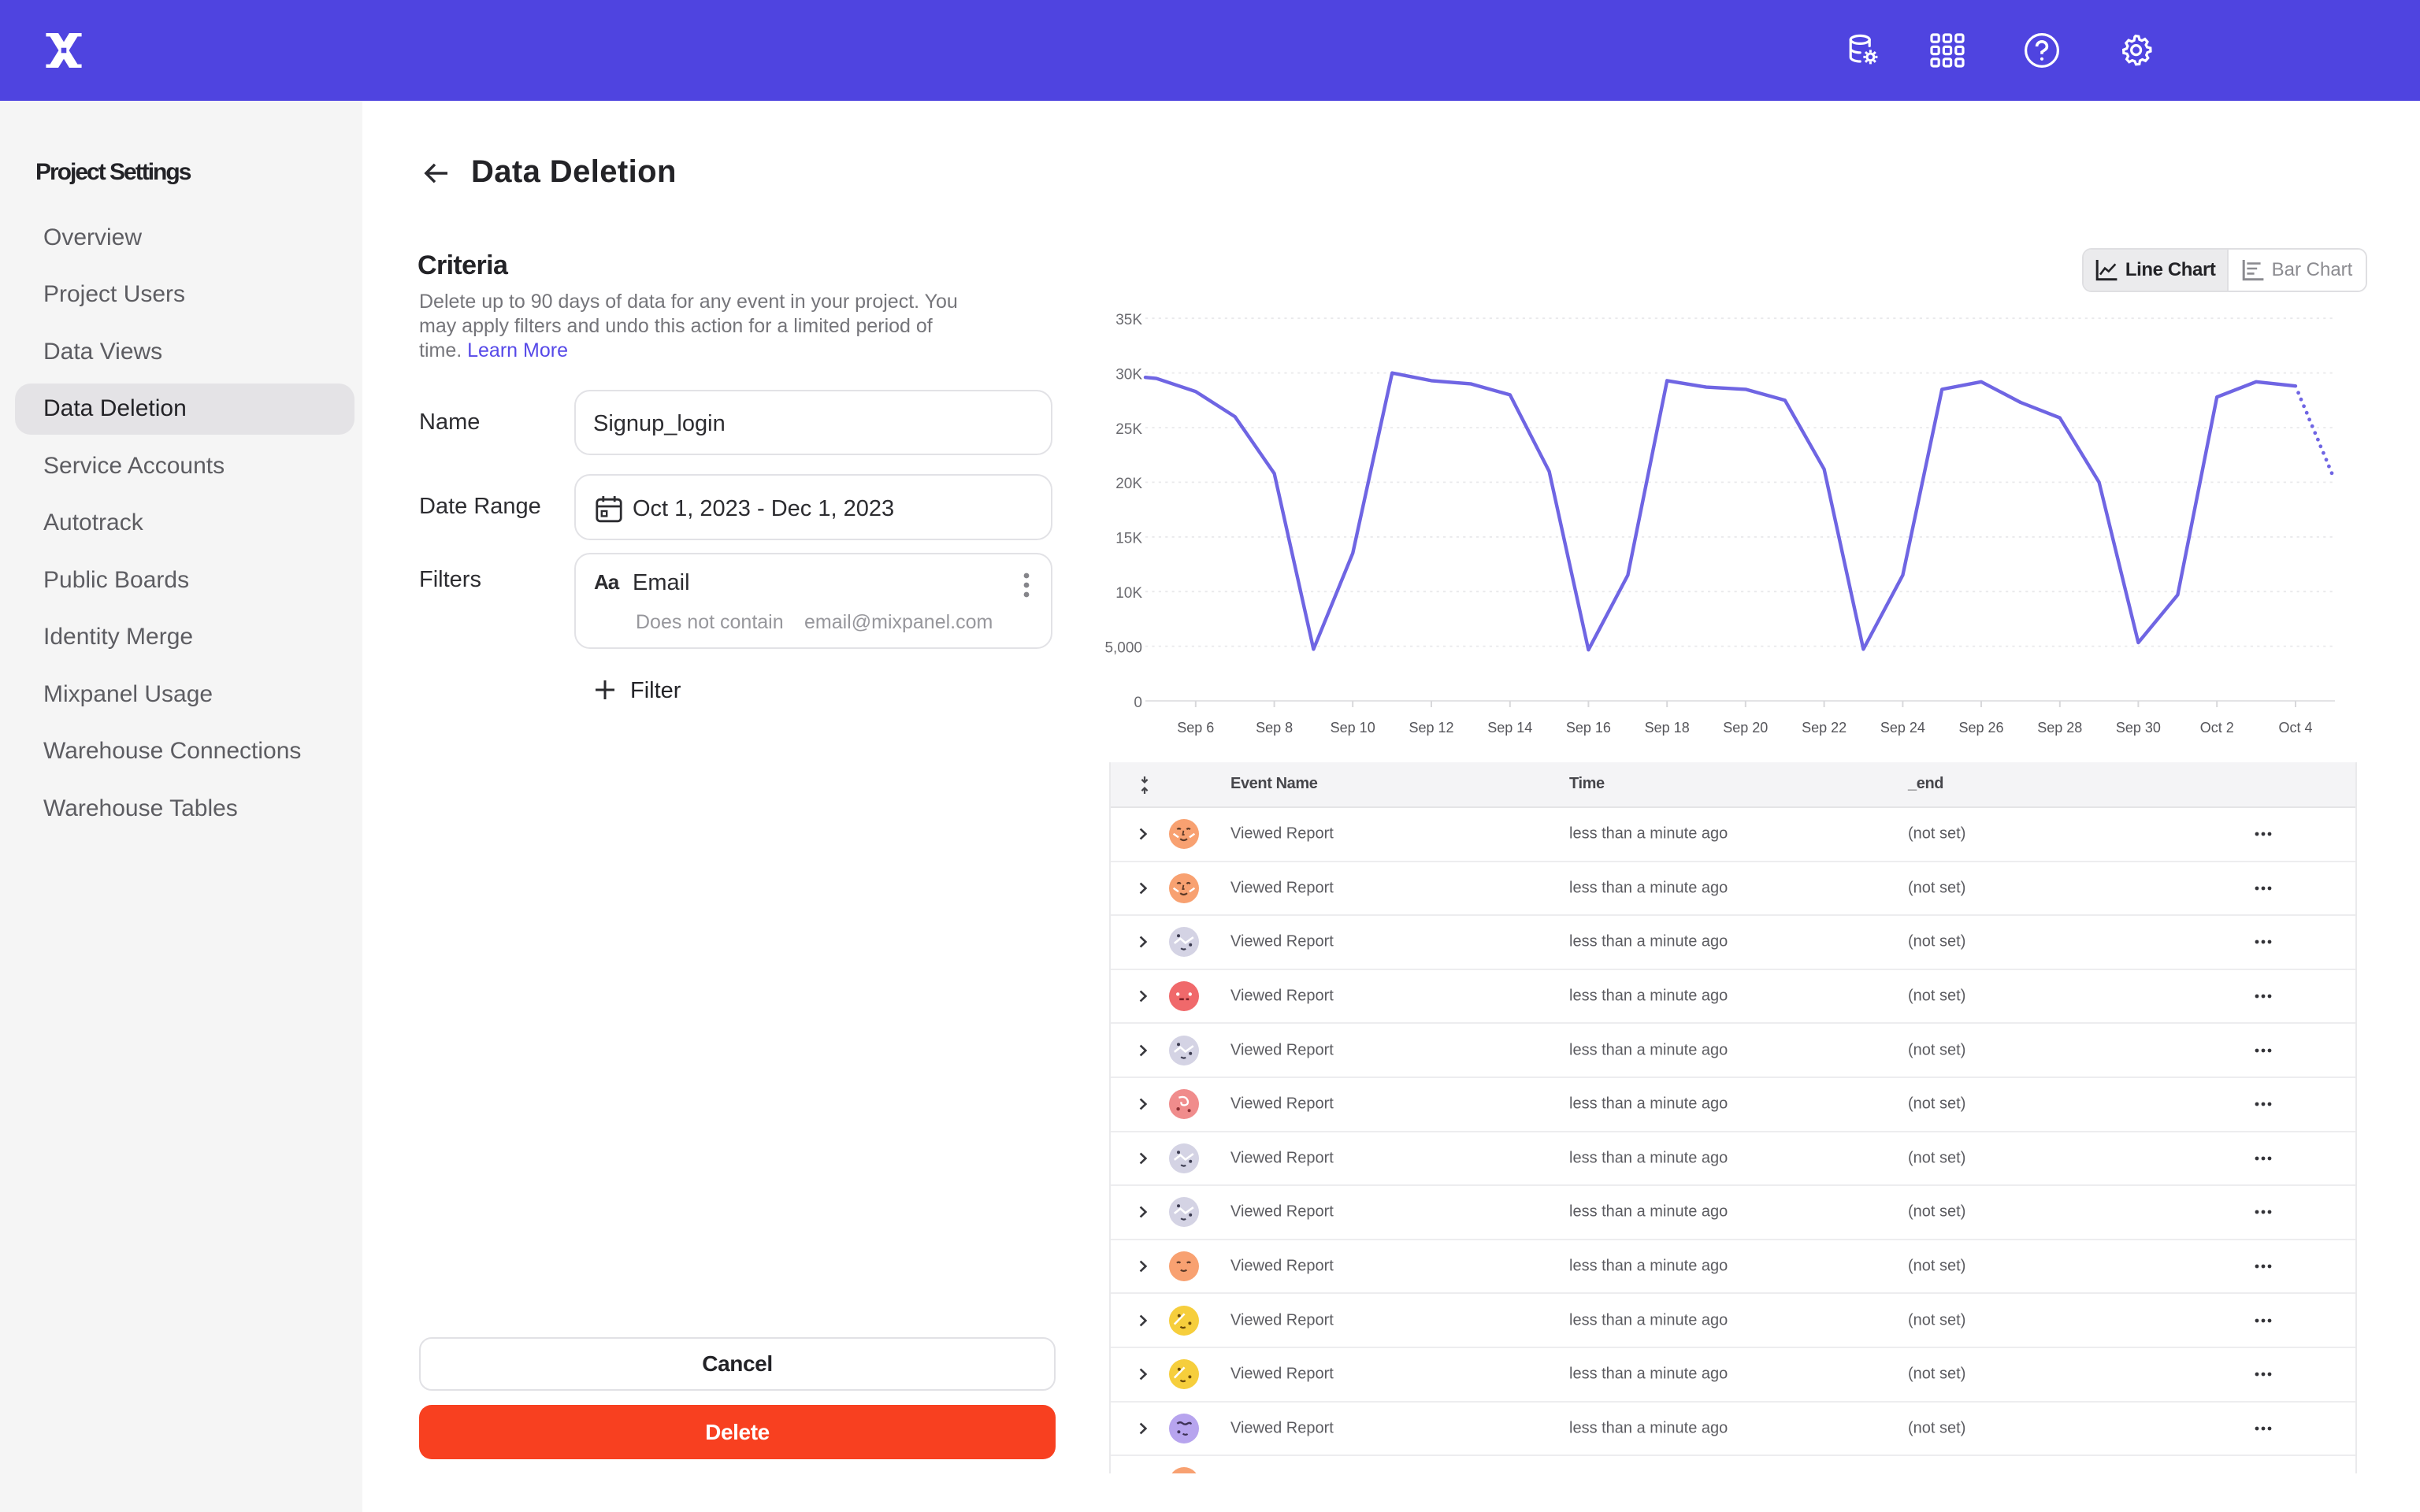 This screenshot has width=2420, height=1512. I want to click on svg-text: 5,000, so click(1123, 647).